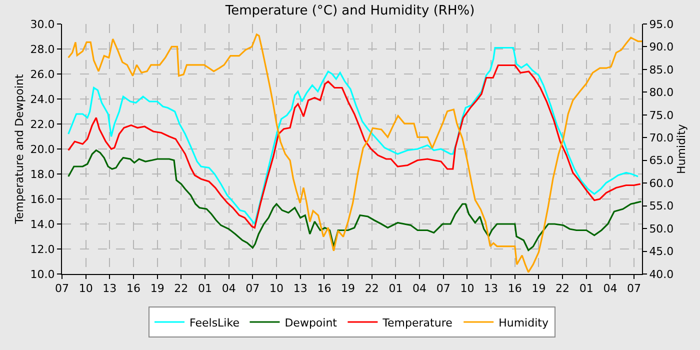 Image resolution: width=700 pixels, height=350 pixels. I want to click on legend-label: Dewpoint, so click(311, 323).